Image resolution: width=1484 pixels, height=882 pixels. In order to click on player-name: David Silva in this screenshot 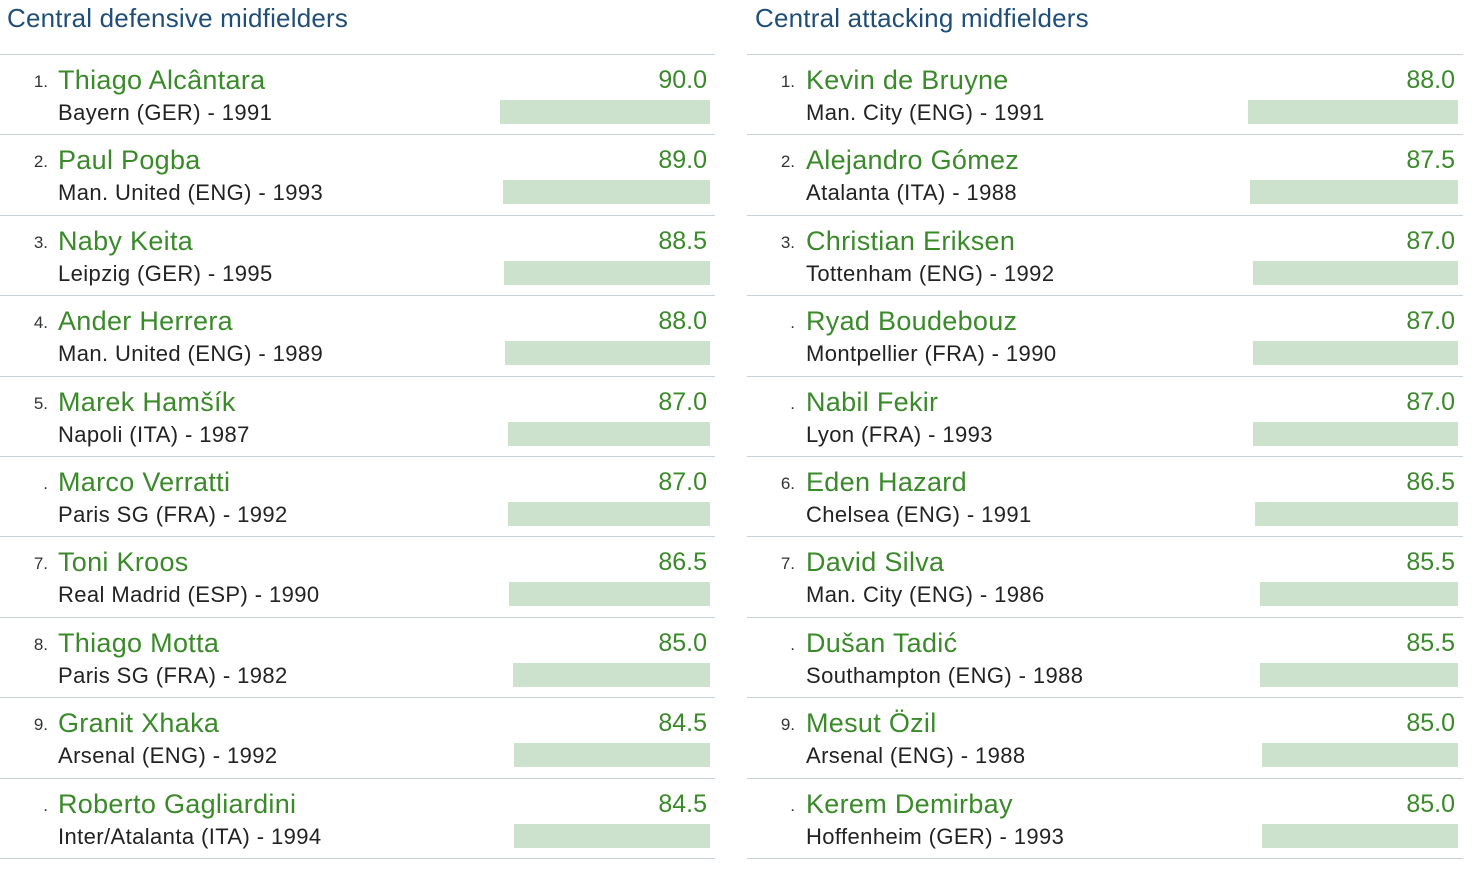, I will do `click(875, 562)`.